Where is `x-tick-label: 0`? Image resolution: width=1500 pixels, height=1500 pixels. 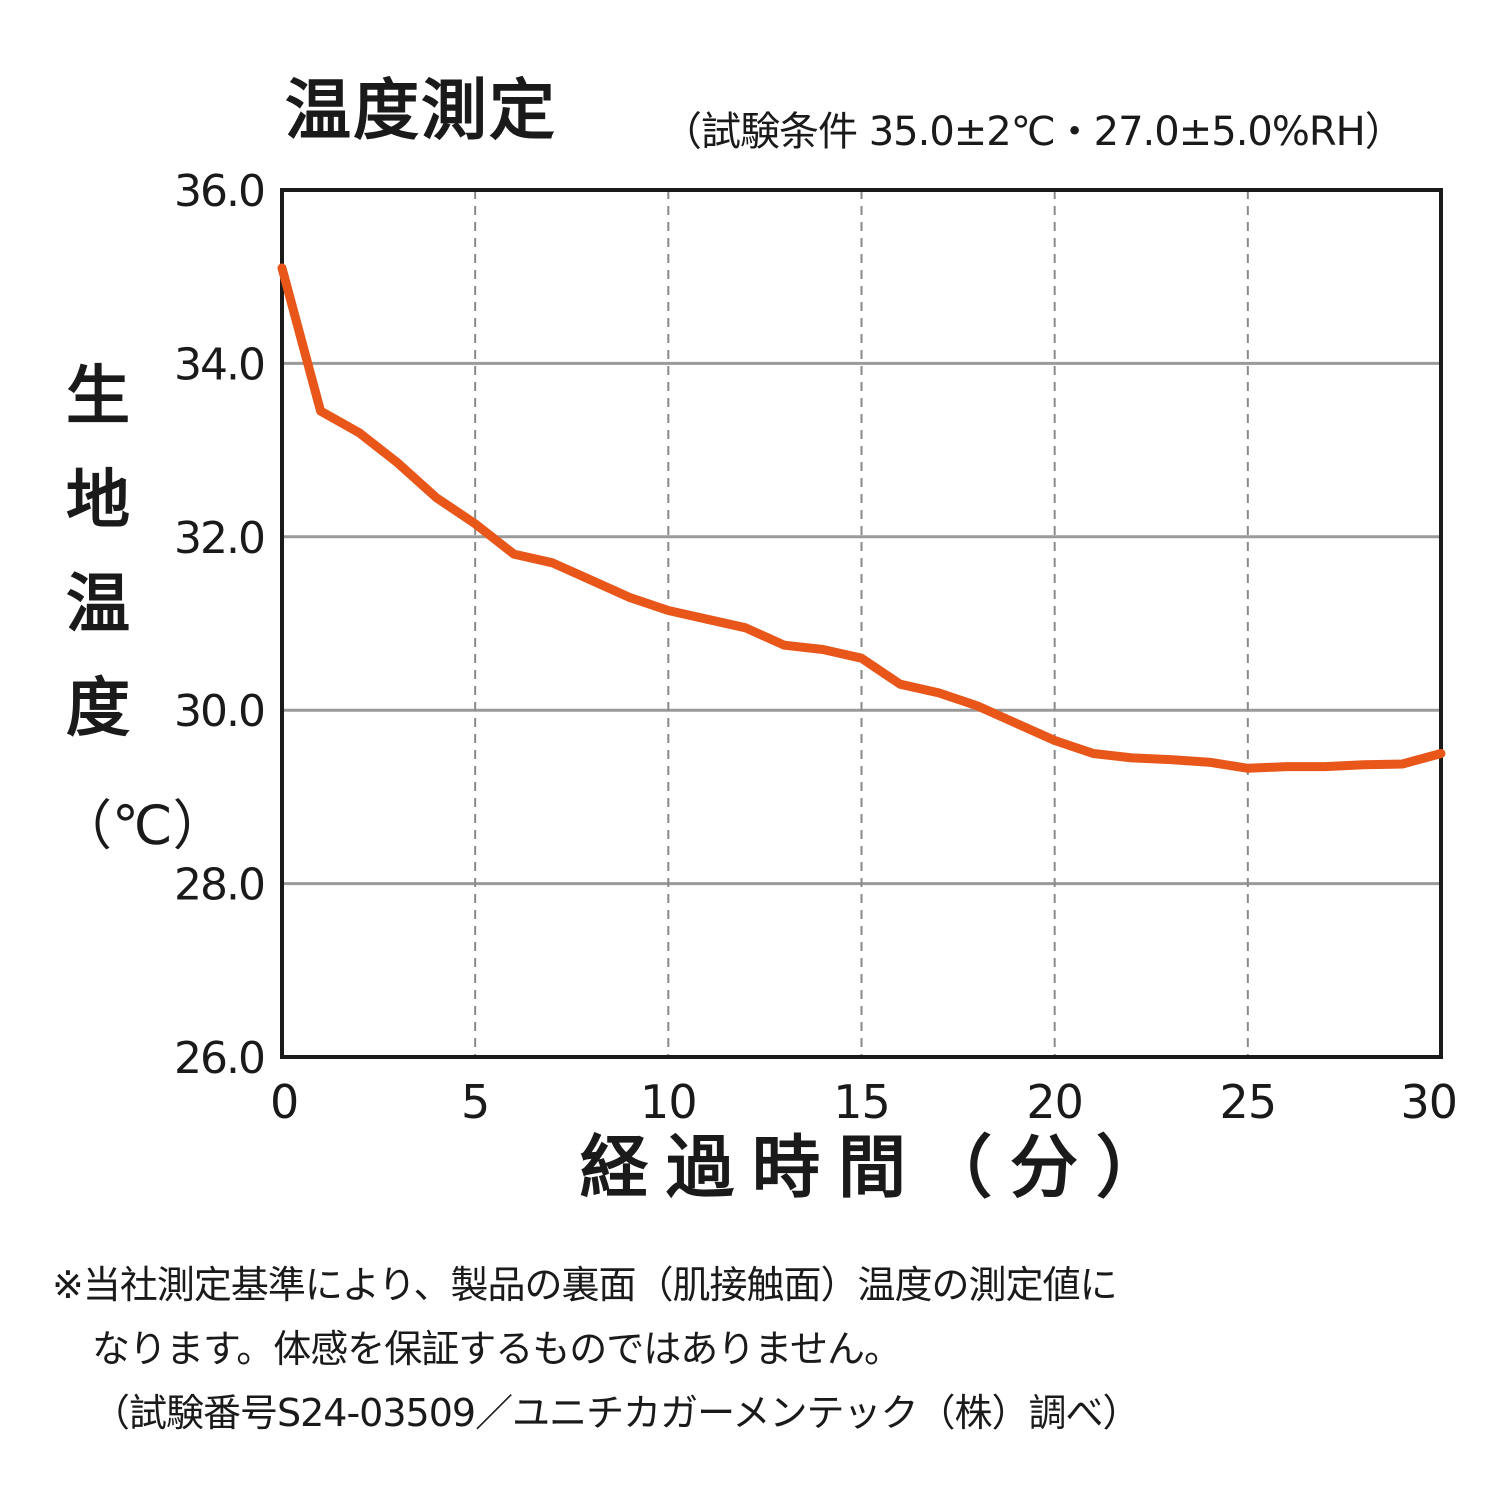
x-tick-label: 0 is located at coordinates (284, 1102).